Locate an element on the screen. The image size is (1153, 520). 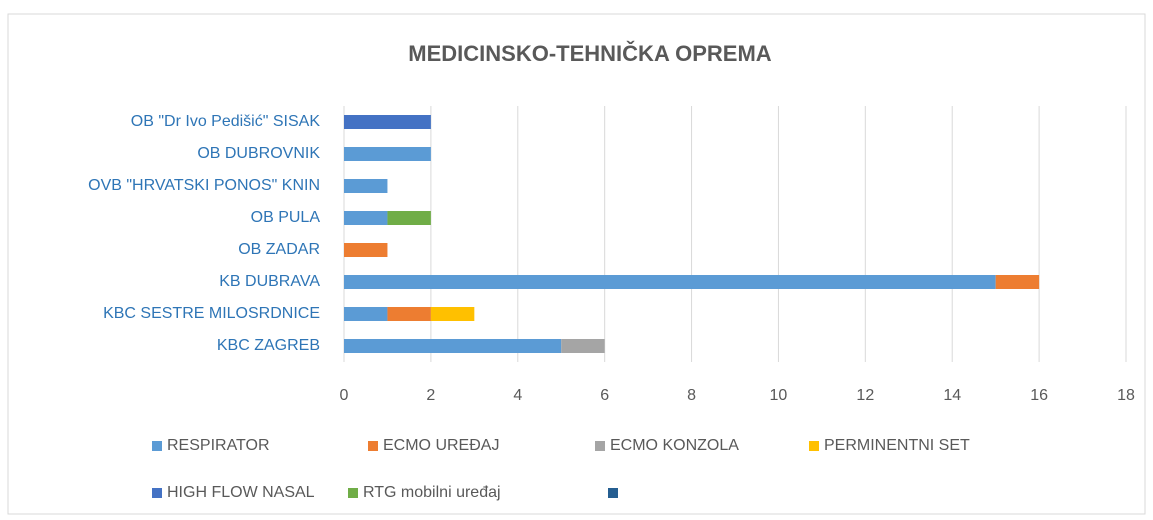
y-tick-label: KBC ZAGREB is located at coordinates (268, 345).